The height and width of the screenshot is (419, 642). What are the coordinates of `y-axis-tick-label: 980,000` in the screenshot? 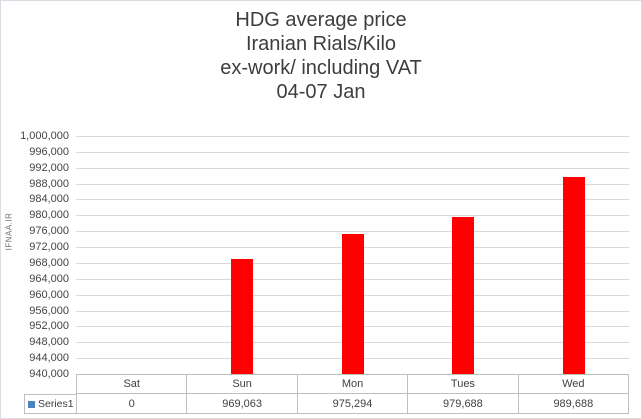 It's located at (49, 215).